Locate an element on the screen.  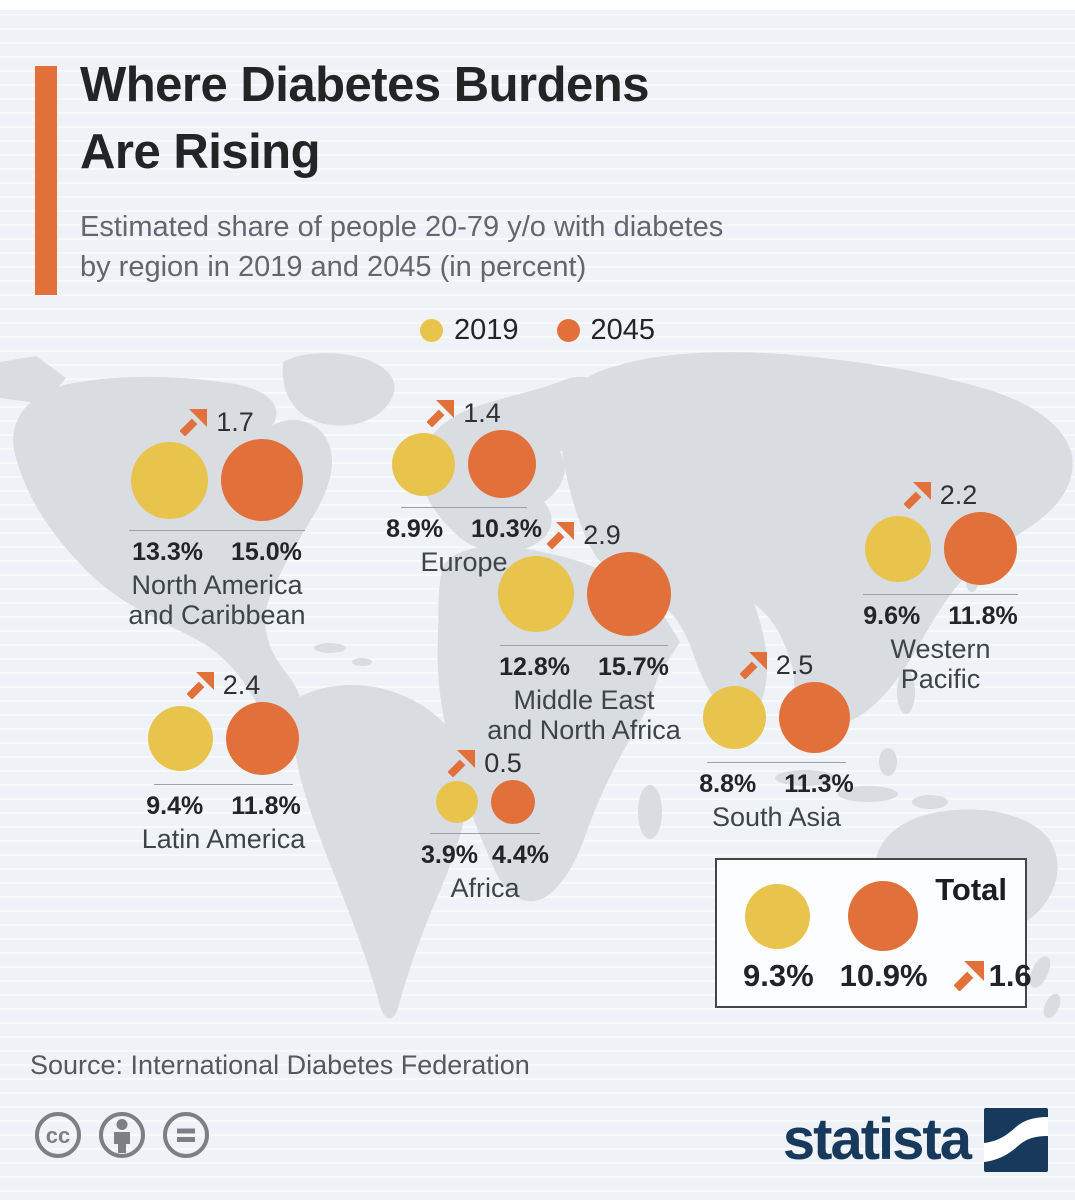
title-line-1: Where Diabetes Burdens is located at coordinates (365, 85).